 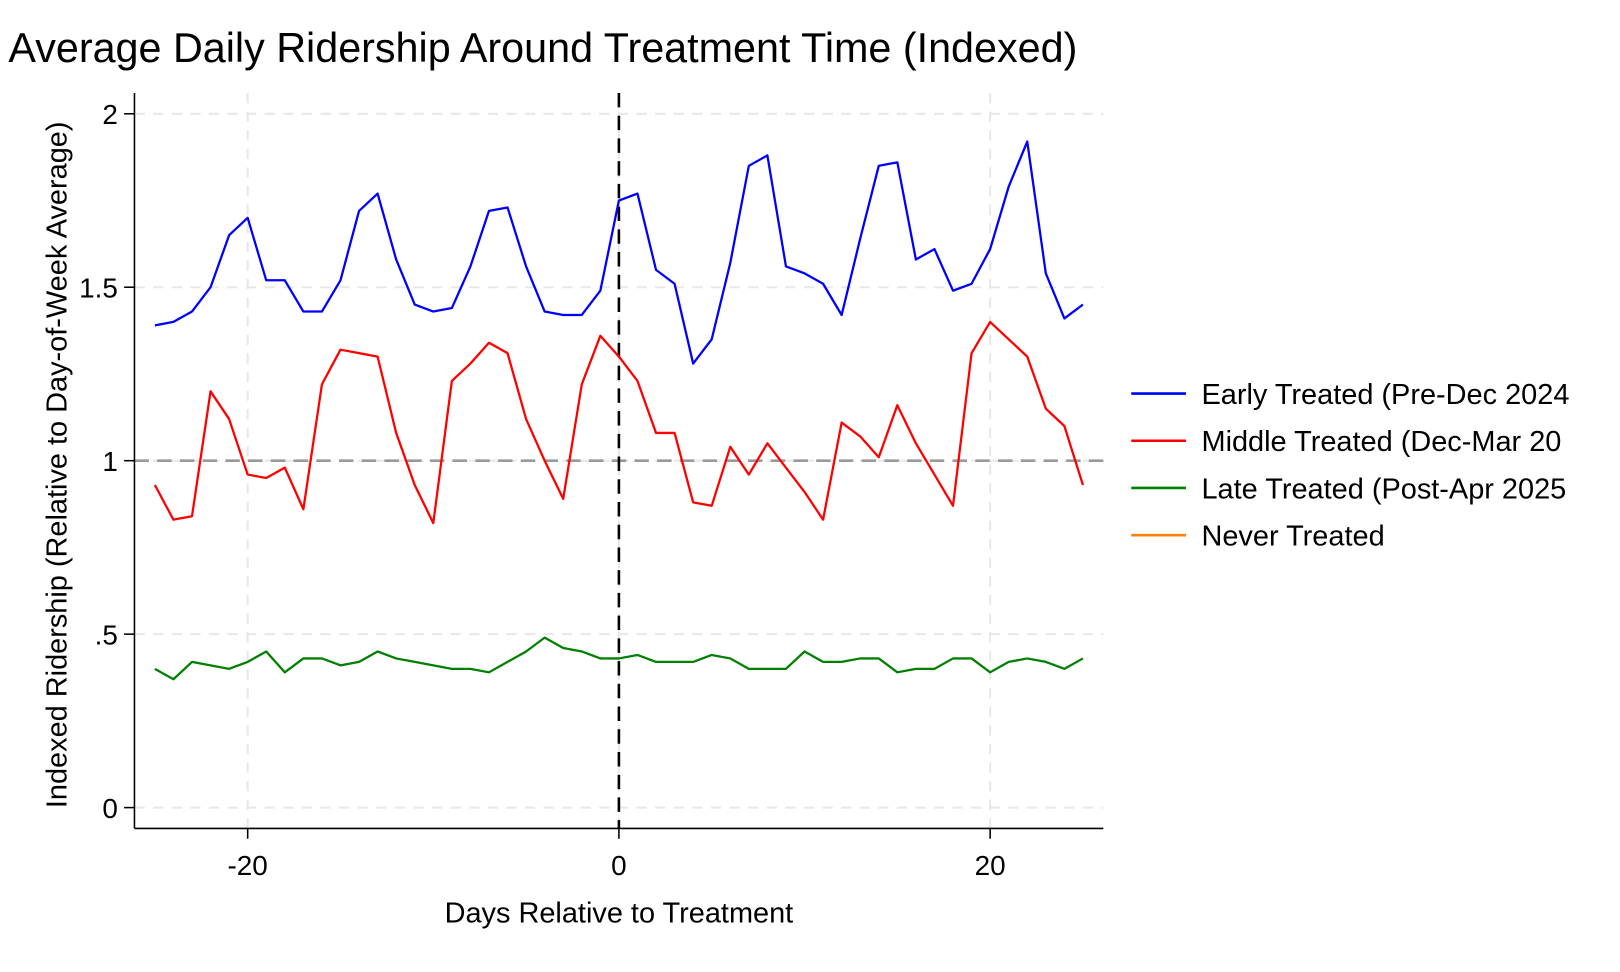 What do you see at coordinates (619, 865) in the screenshot?
I see `x-tick-label: 0` at bounding box center [619, 865].